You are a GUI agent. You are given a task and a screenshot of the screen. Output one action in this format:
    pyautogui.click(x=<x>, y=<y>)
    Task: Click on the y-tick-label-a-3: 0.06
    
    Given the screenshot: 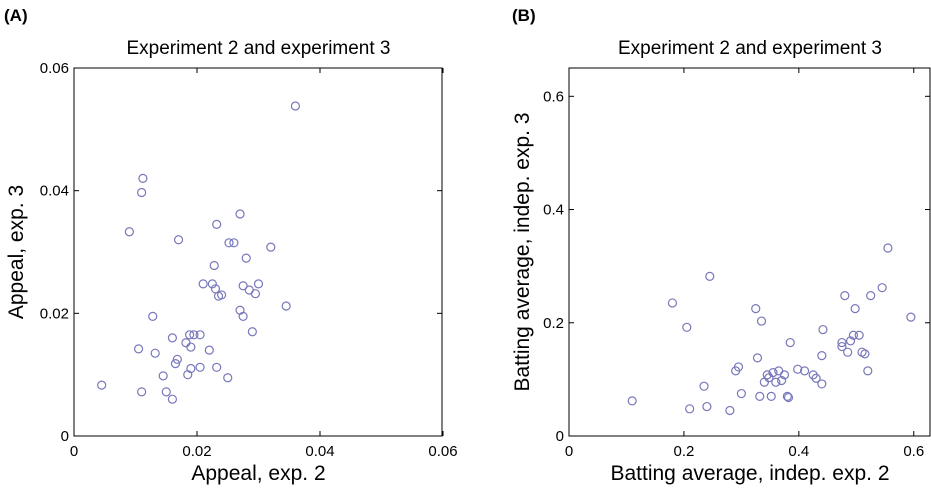 What is the action you would take?
    pyautogui.click(x=54, y=68)
    